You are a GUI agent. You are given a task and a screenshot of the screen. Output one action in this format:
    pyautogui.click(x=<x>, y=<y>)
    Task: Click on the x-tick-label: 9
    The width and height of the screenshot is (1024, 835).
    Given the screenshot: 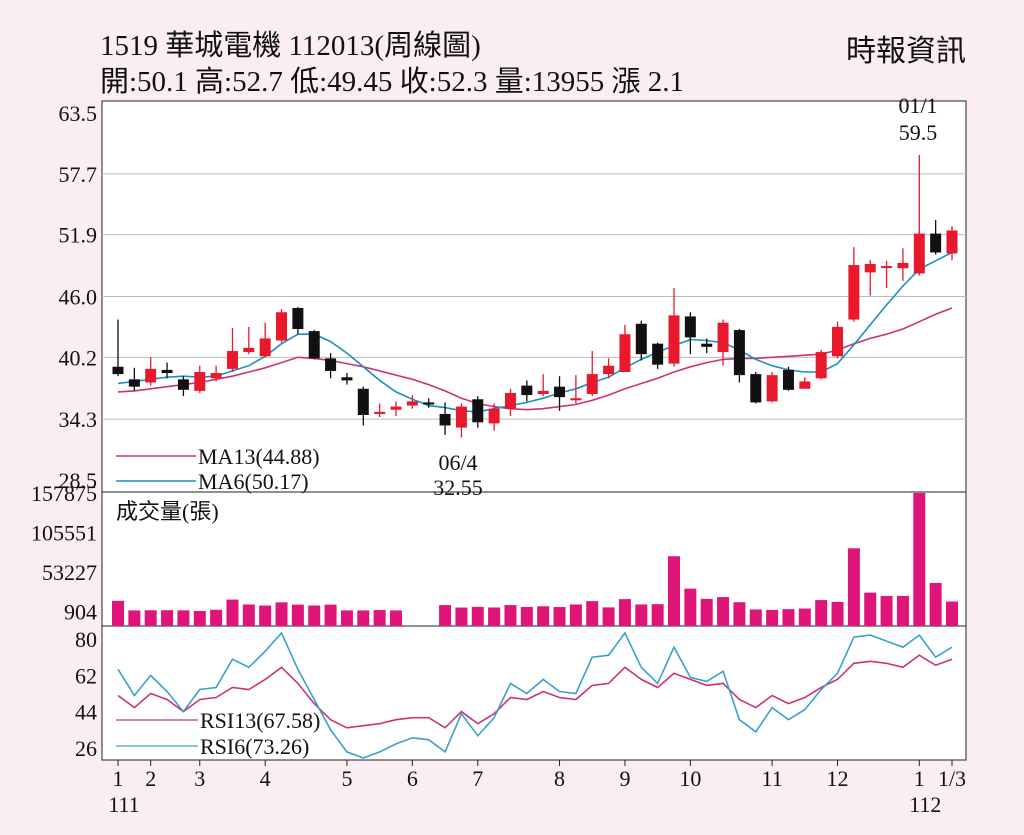 What is the action you would take?
    pyautogui.click(x=624, y=778)
    